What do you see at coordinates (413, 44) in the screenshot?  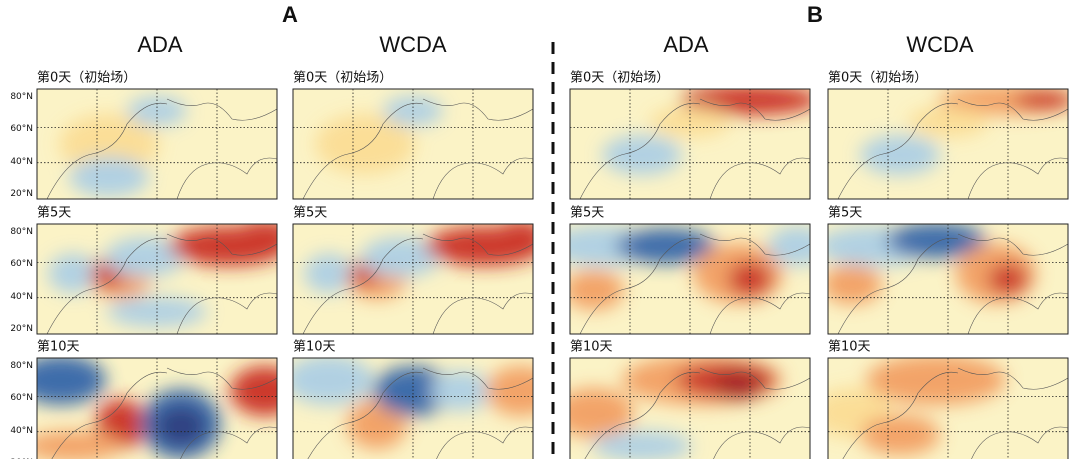 I see `column-title: WCDA` at bounding box center [413, 44].